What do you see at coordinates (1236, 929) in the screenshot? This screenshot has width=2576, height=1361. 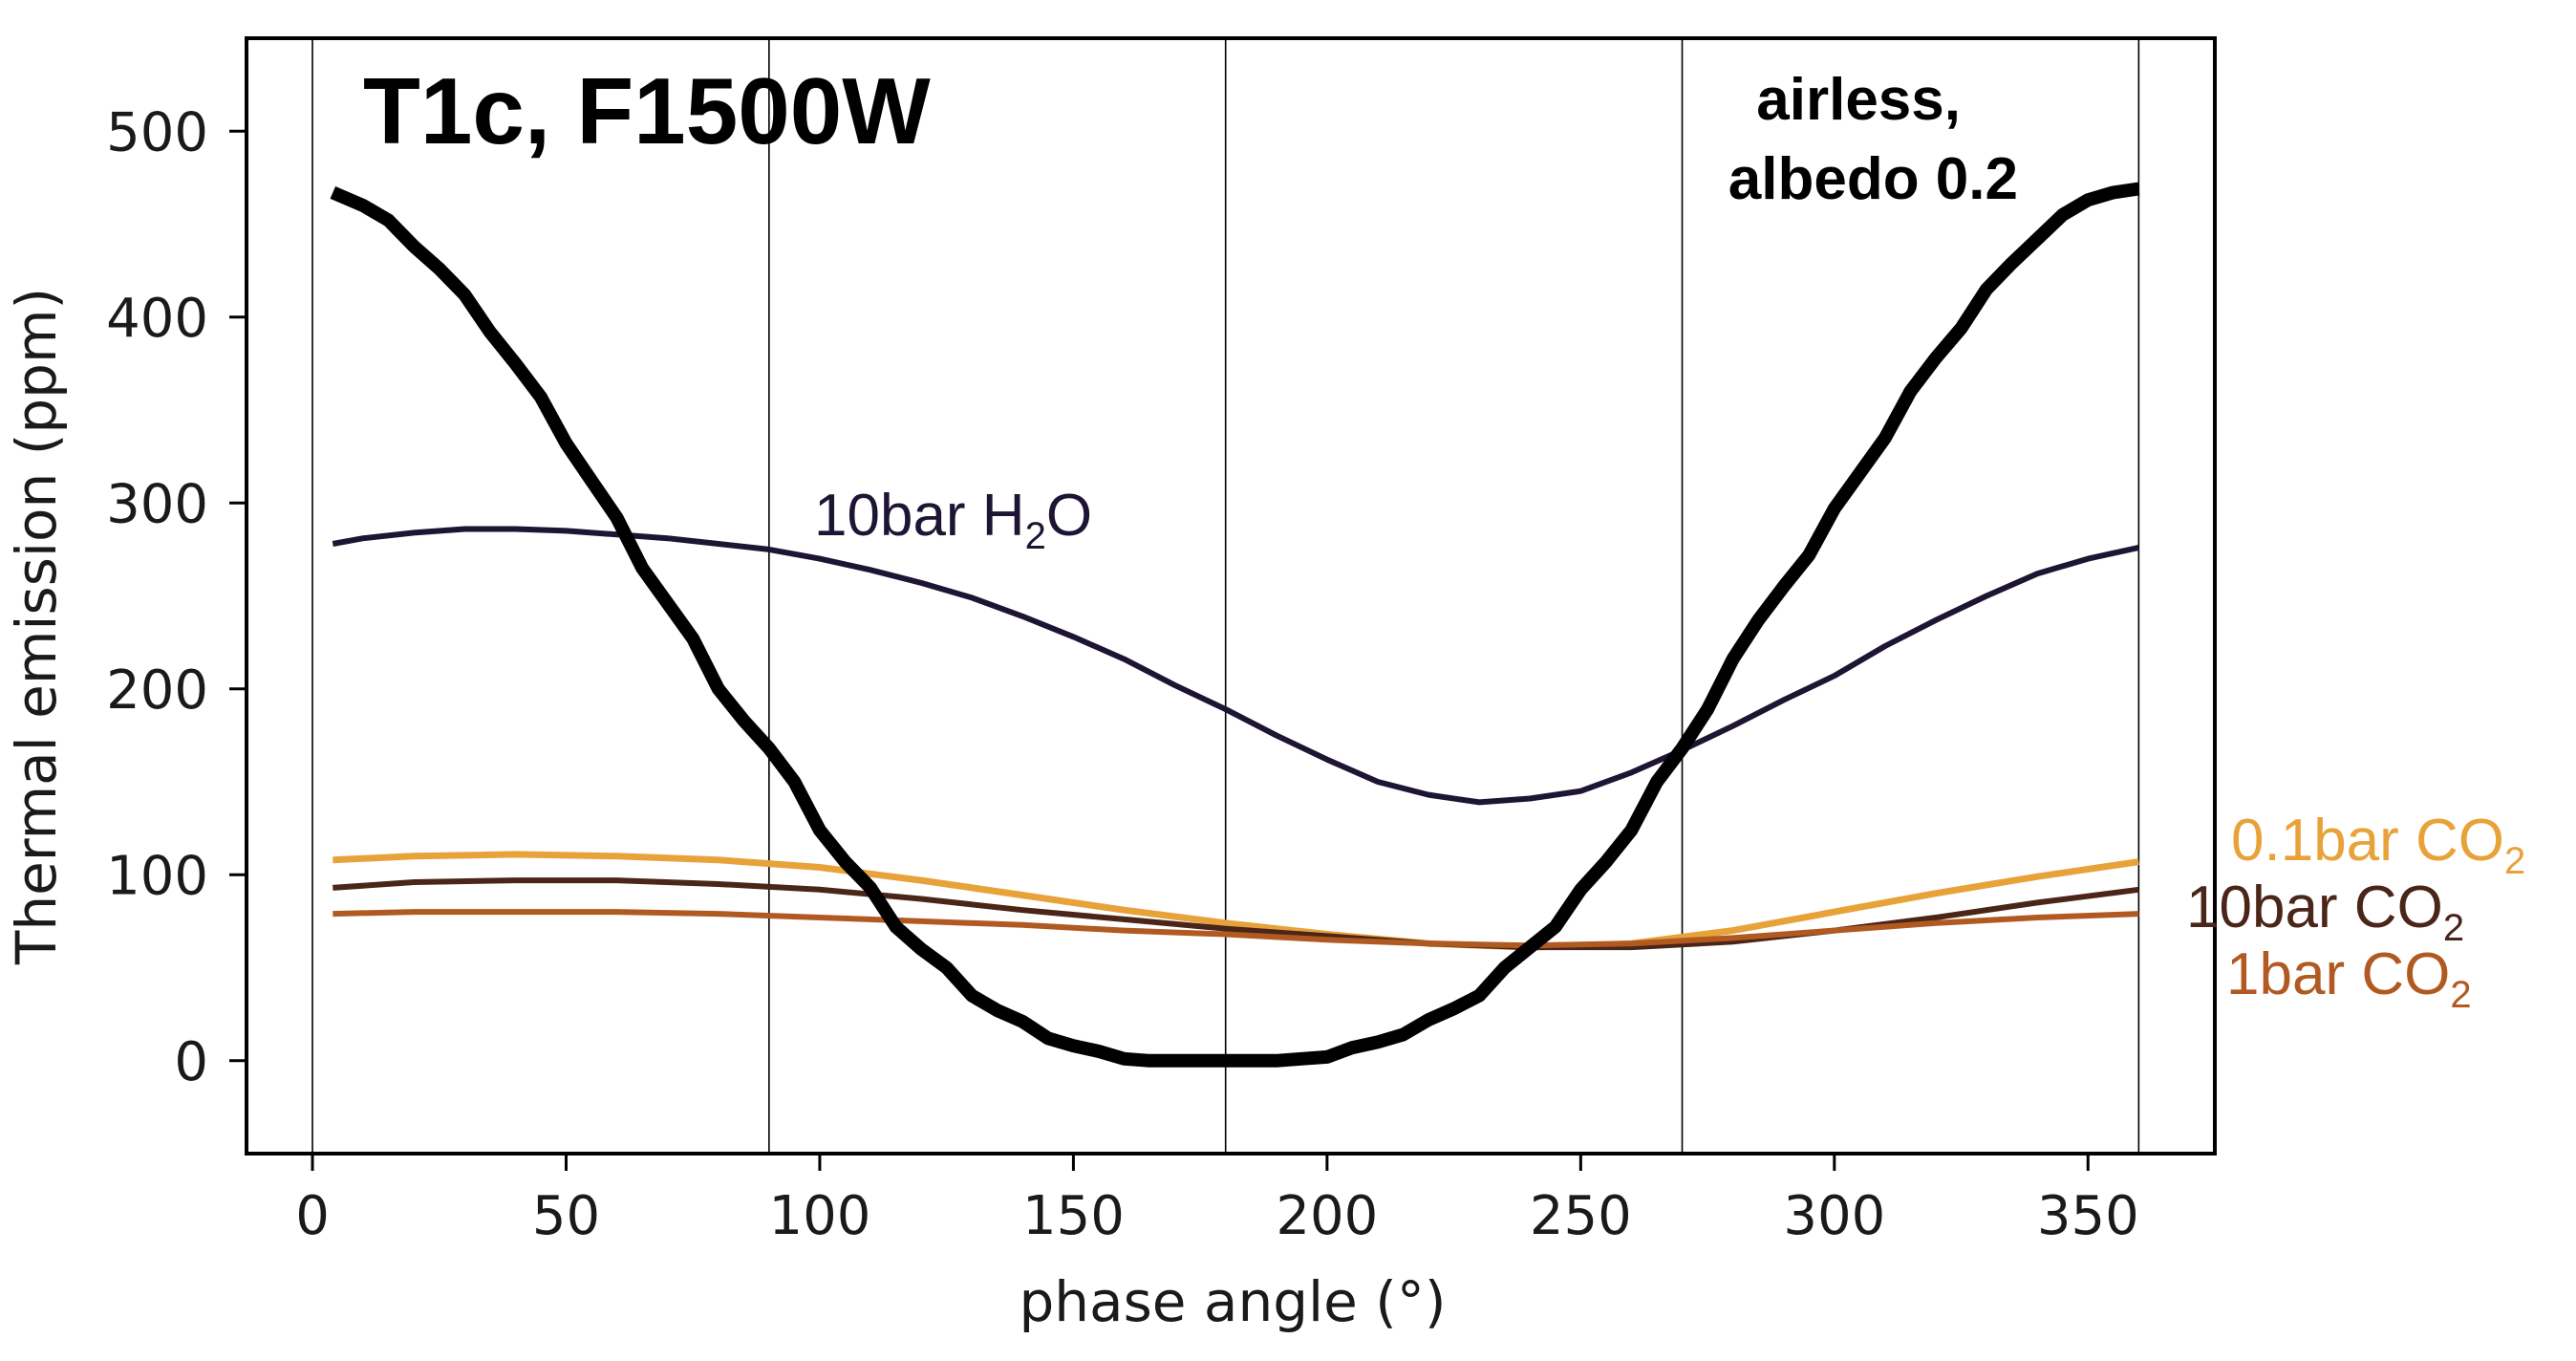 I see `series-line-1bar-co2` at bounding box center [1236, 929].